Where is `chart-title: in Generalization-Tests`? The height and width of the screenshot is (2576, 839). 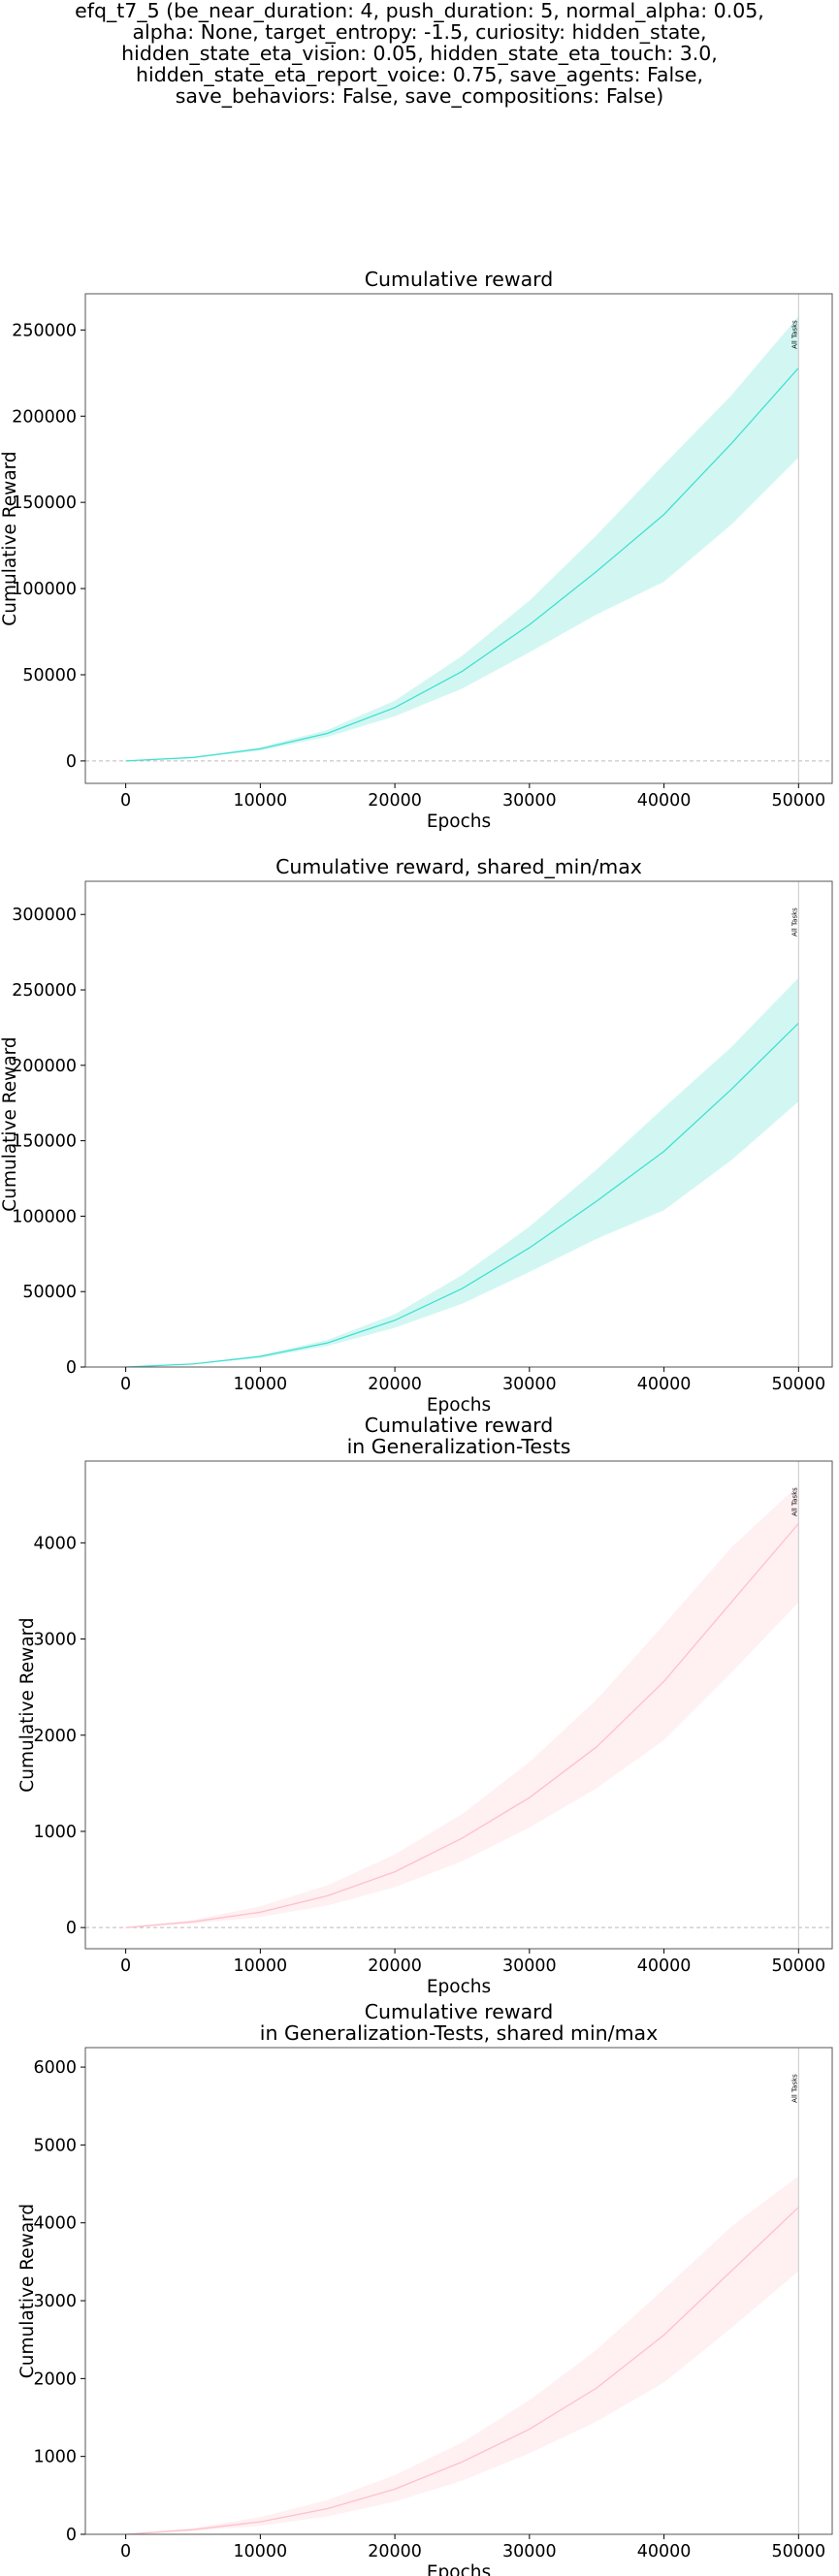
chart-title: in Generalization-Tests is located at coordinates (459, 1446).